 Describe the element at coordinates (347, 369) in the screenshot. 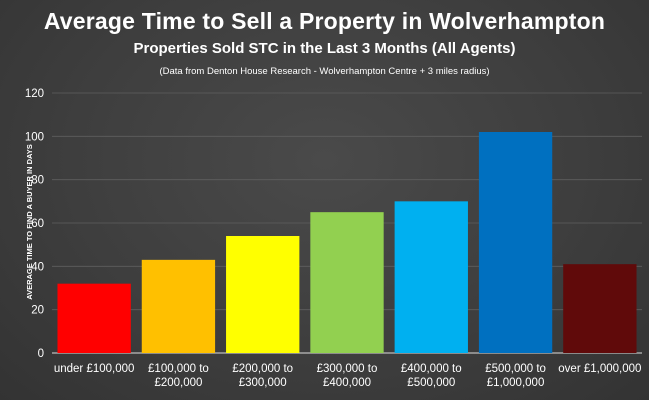

I see `x-tick-label: £300,000 to` at that location.